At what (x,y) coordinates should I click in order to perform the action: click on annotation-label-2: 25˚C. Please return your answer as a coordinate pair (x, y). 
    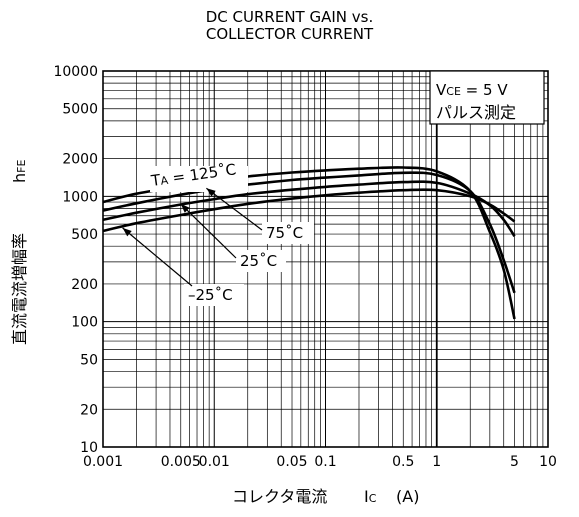
    Looking at the image, I should click on (258, 261).